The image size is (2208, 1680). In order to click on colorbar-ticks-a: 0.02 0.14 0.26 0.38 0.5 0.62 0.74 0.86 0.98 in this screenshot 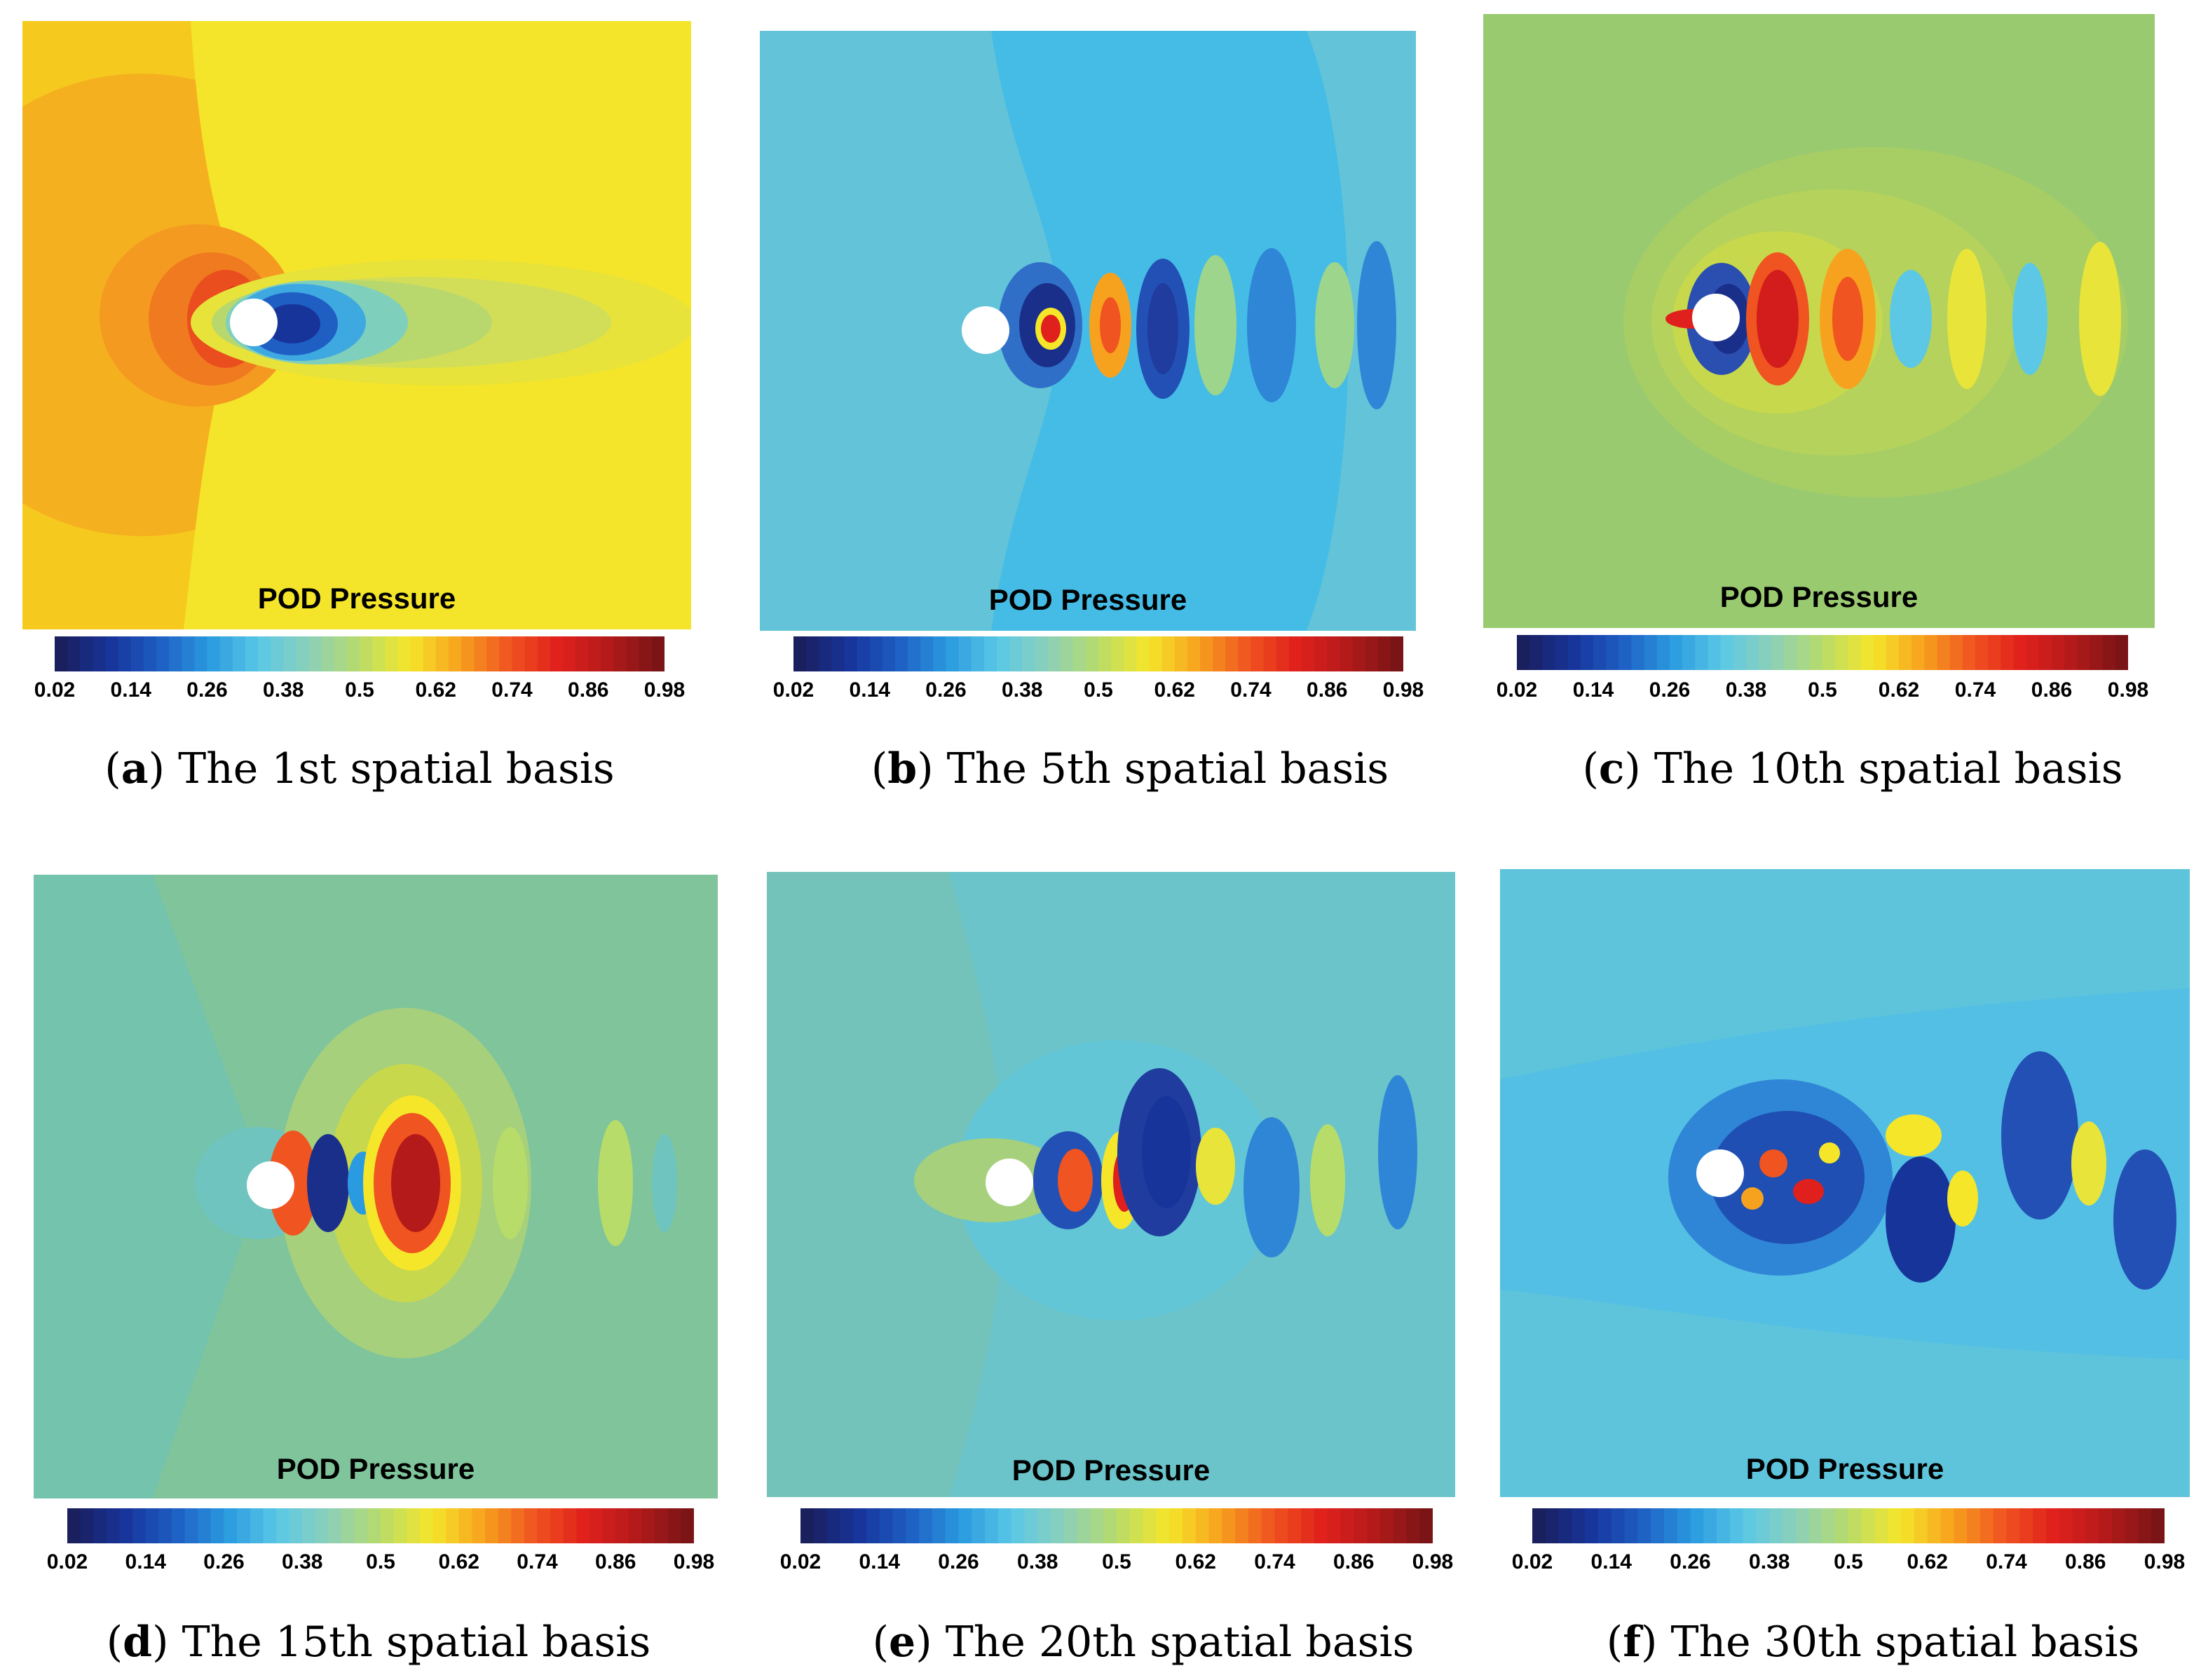, I will do `click(359, 692)`.